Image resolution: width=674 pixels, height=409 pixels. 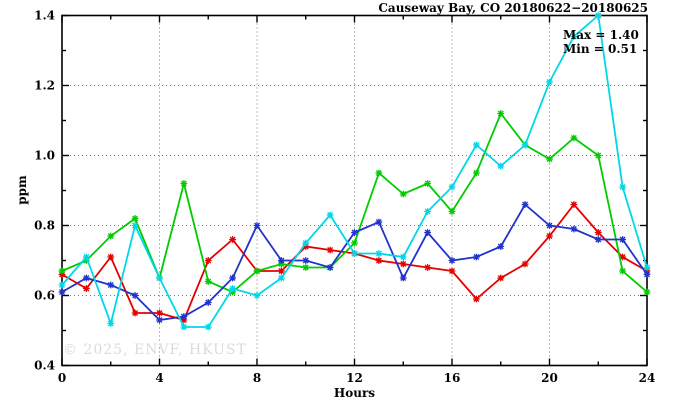 I want to click on x-tick-label: 20, so click(x=549, y=378).